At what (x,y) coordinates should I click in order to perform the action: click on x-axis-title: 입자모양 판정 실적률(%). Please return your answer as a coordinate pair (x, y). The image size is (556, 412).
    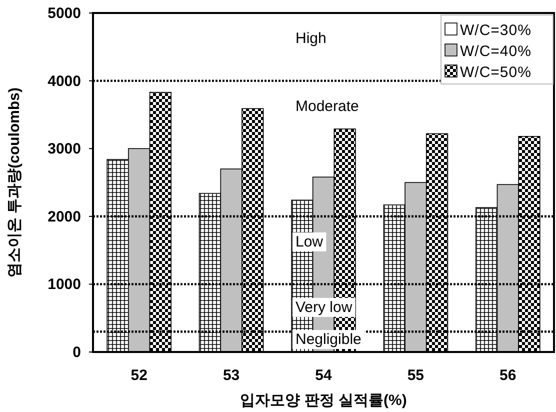
    Looking at the image, I should click on (323, 400).